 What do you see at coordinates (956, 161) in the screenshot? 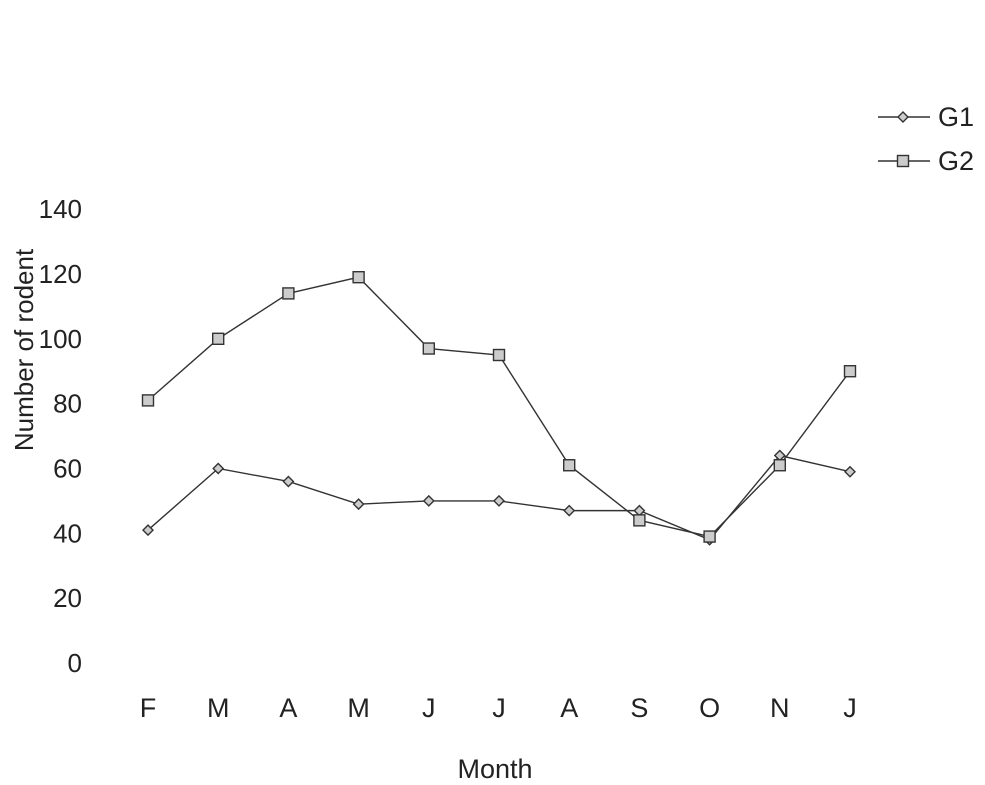
I see `legend-label: G2` at bounding box center [956, 161].